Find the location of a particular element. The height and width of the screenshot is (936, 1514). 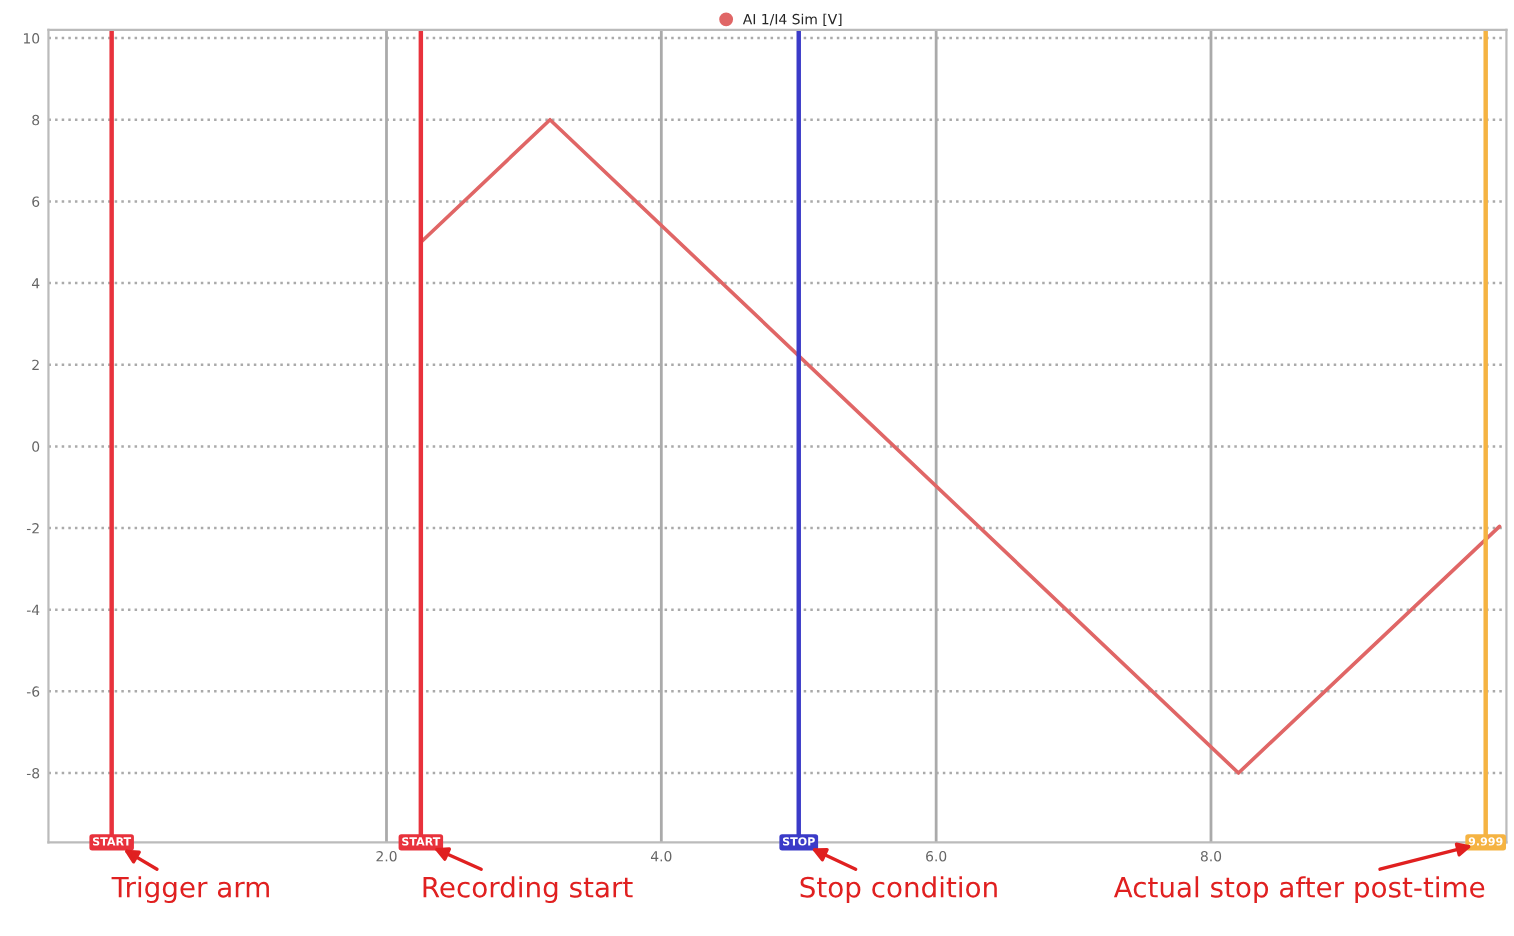

annotation: Actual stop after post-time is located at coordinates (1299, 890).